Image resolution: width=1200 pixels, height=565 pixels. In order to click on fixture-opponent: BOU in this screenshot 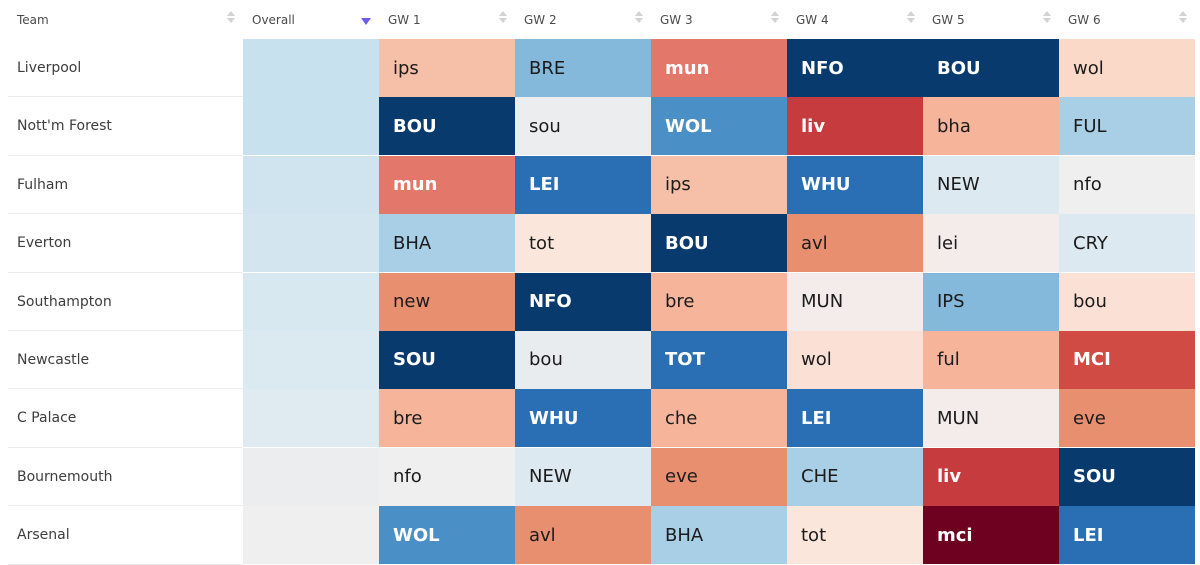, I will do `click(415, 126)`.